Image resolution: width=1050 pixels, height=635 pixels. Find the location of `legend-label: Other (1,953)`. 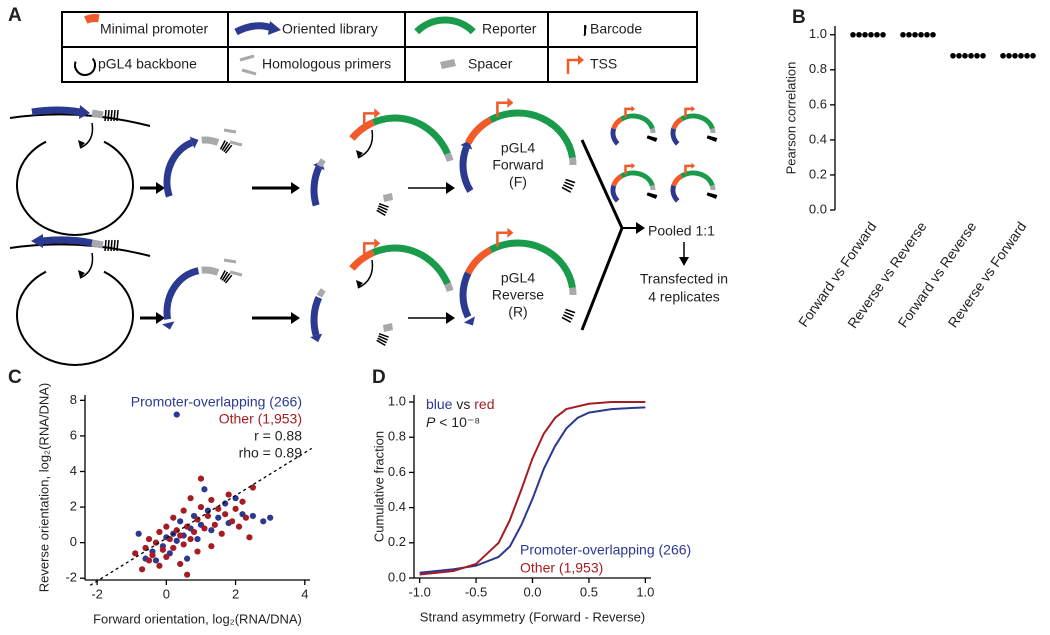

legend-label: Other (1,953) is located at coordinates (561, 568).